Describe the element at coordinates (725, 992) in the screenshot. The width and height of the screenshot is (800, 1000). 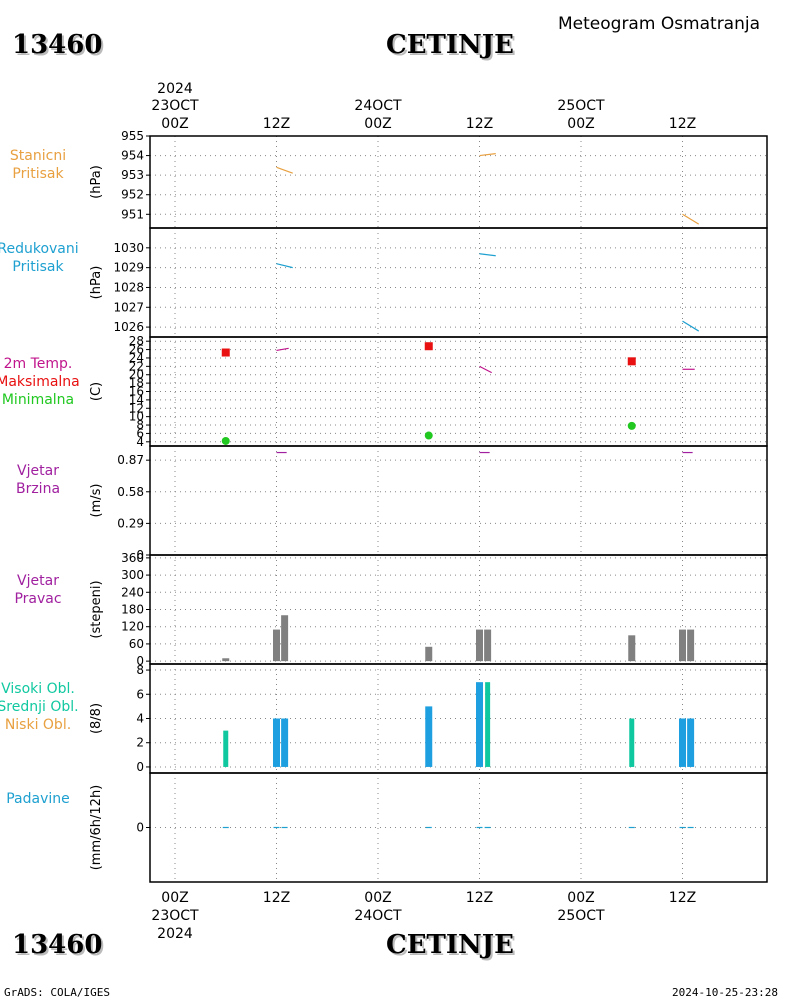
I see `footer-timestamp: 2024-10-25-23:28` at that location.